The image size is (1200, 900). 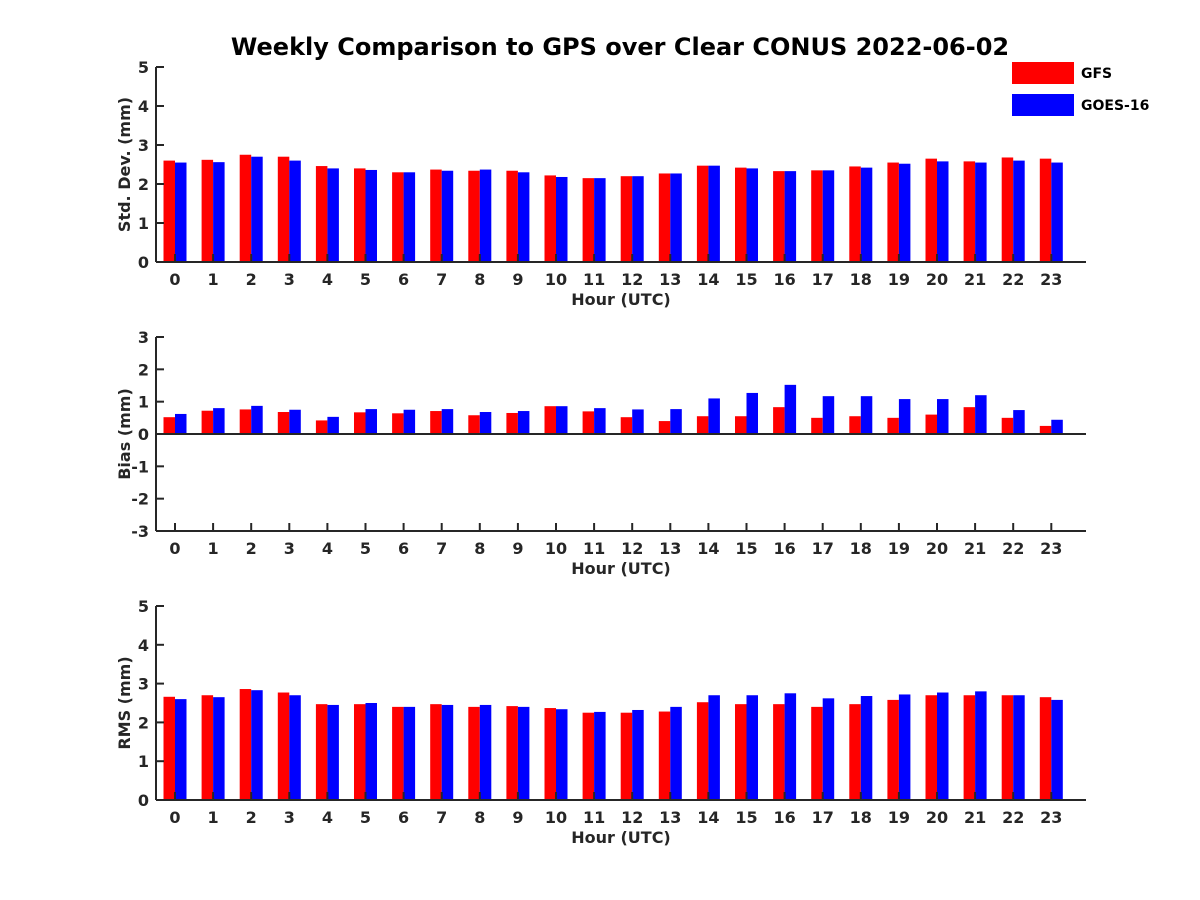 What do you see at coordinates (670, 548) in the screenshot?
I see `x-tick-label-13: 13` at bounding box center [670, 548].